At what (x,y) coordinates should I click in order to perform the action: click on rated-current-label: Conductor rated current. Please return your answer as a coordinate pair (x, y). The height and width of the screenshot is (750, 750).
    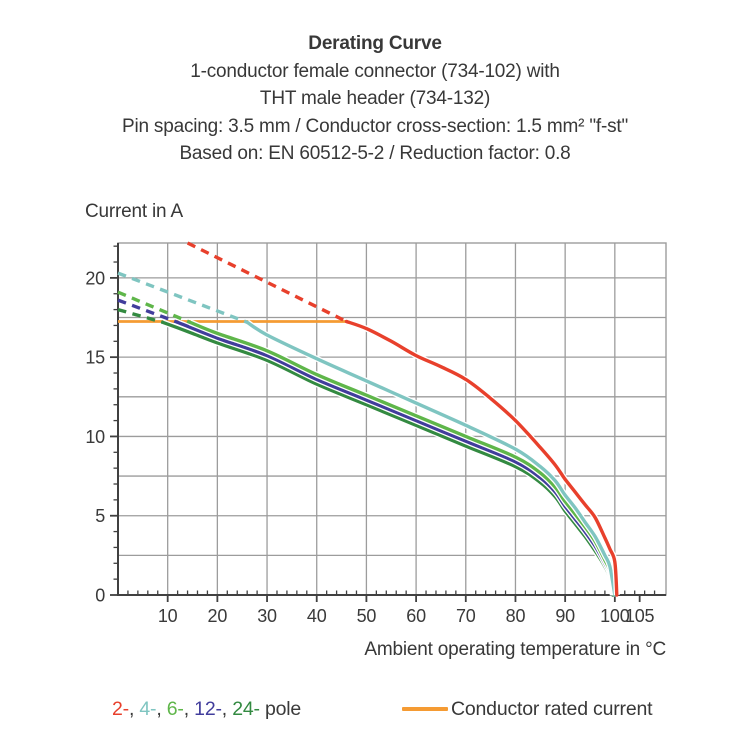
    Looking at the image, I should click on (552, 708).